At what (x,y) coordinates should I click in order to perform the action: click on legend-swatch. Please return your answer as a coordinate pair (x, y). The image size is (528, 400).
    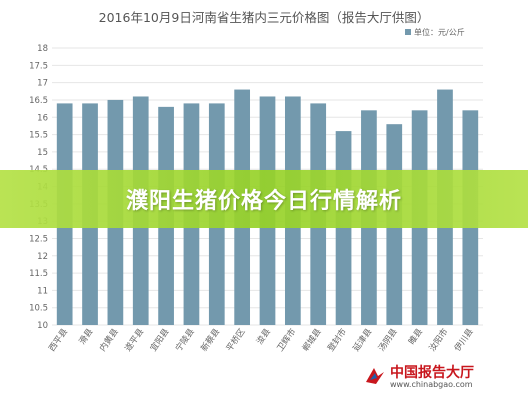
    Looking at the image, I should click on (408, 32).